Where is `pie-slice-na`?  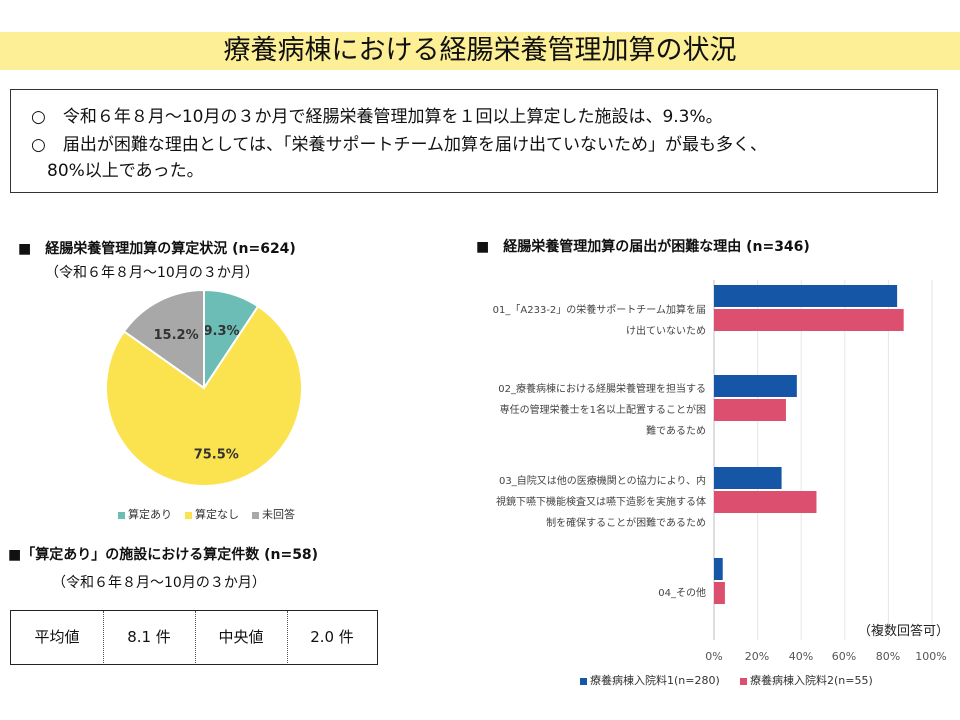
pie-slice-na is located at coordinates (163, 339).